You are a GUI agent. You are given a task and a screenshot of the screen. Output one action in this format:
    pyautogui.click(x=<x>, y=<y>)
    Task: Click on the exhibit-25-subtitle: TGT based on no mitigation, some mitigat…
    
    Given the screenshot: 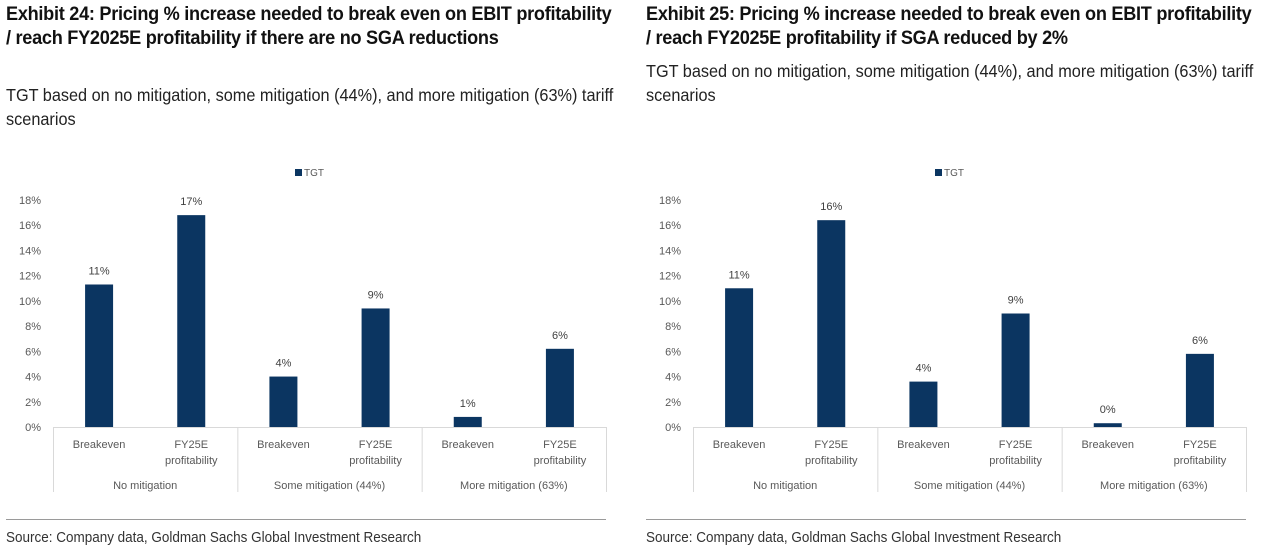 What is the action you would take?
    pyautogui.click(x=950, y=83)
    